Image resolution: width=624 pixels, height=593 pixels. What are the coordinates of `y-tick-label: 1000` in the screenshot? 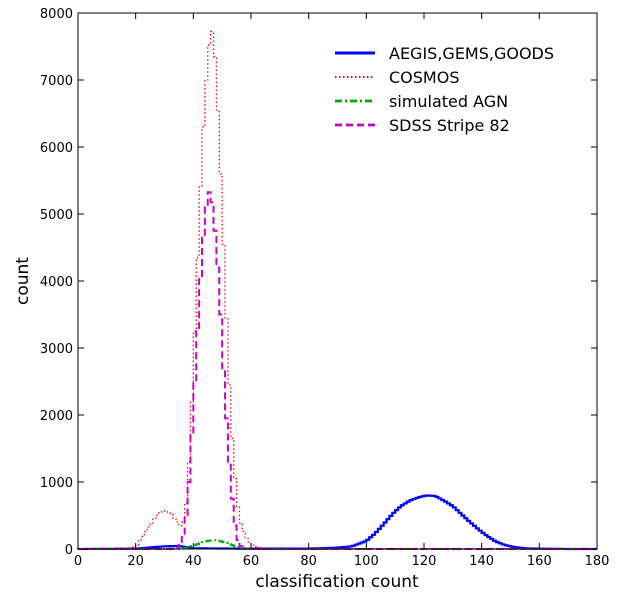 It's located at (56, 483).